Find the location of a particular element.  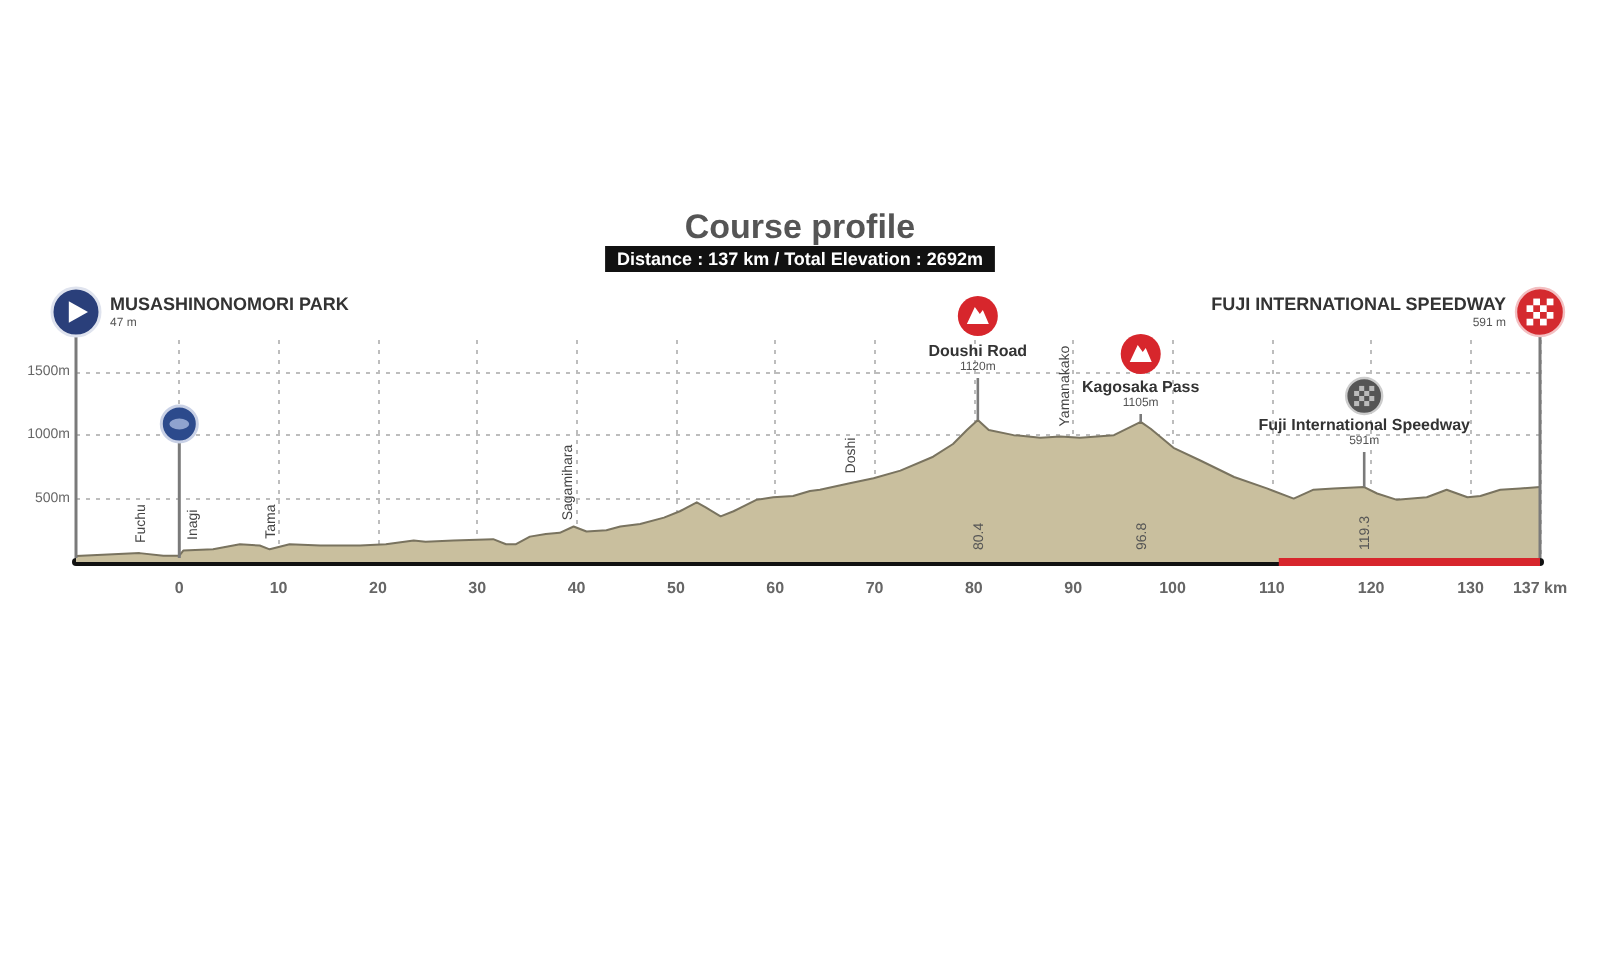

x-tick-label: 90 is located at coordinates (1074, 588).